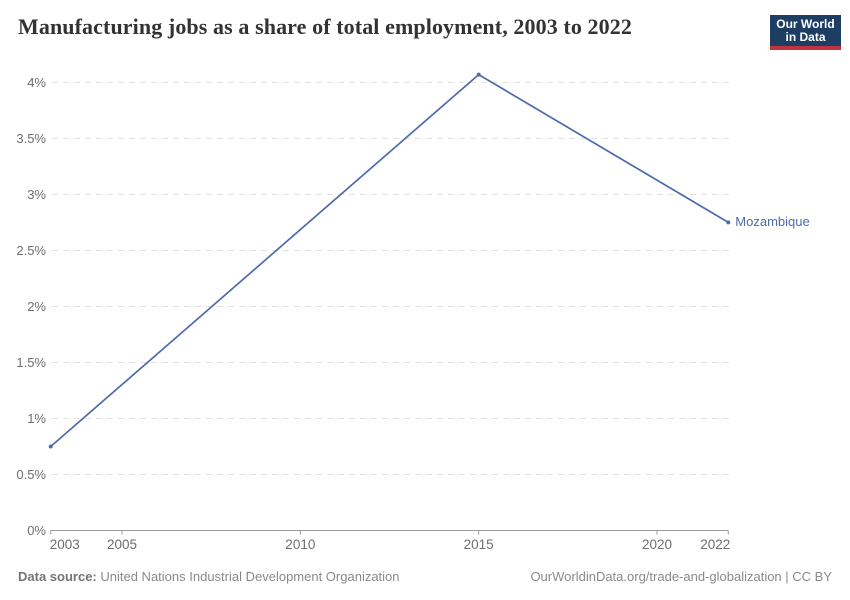 The image size is (850, 600). I want to click on data-source-label: Data source:, so click(57, 576).